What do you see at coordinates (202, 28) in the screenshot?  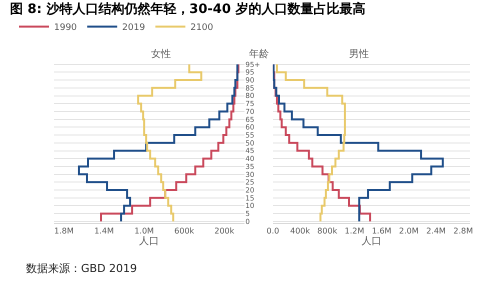 I see `legend-label: 2100` at bounding box center [202, 28].